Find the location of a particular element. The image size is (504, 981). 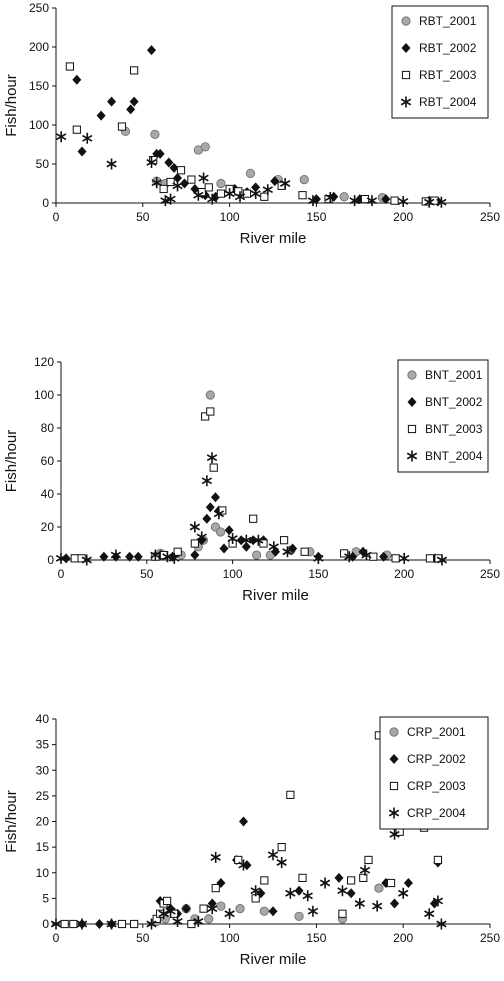

series-crp-2002 is located at coordinates (260, 872).